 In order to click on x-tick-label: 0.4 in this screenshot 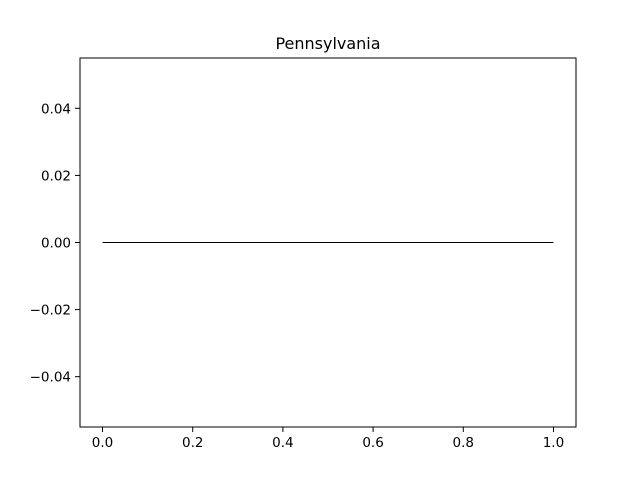, I will do `click(282, 443)`.